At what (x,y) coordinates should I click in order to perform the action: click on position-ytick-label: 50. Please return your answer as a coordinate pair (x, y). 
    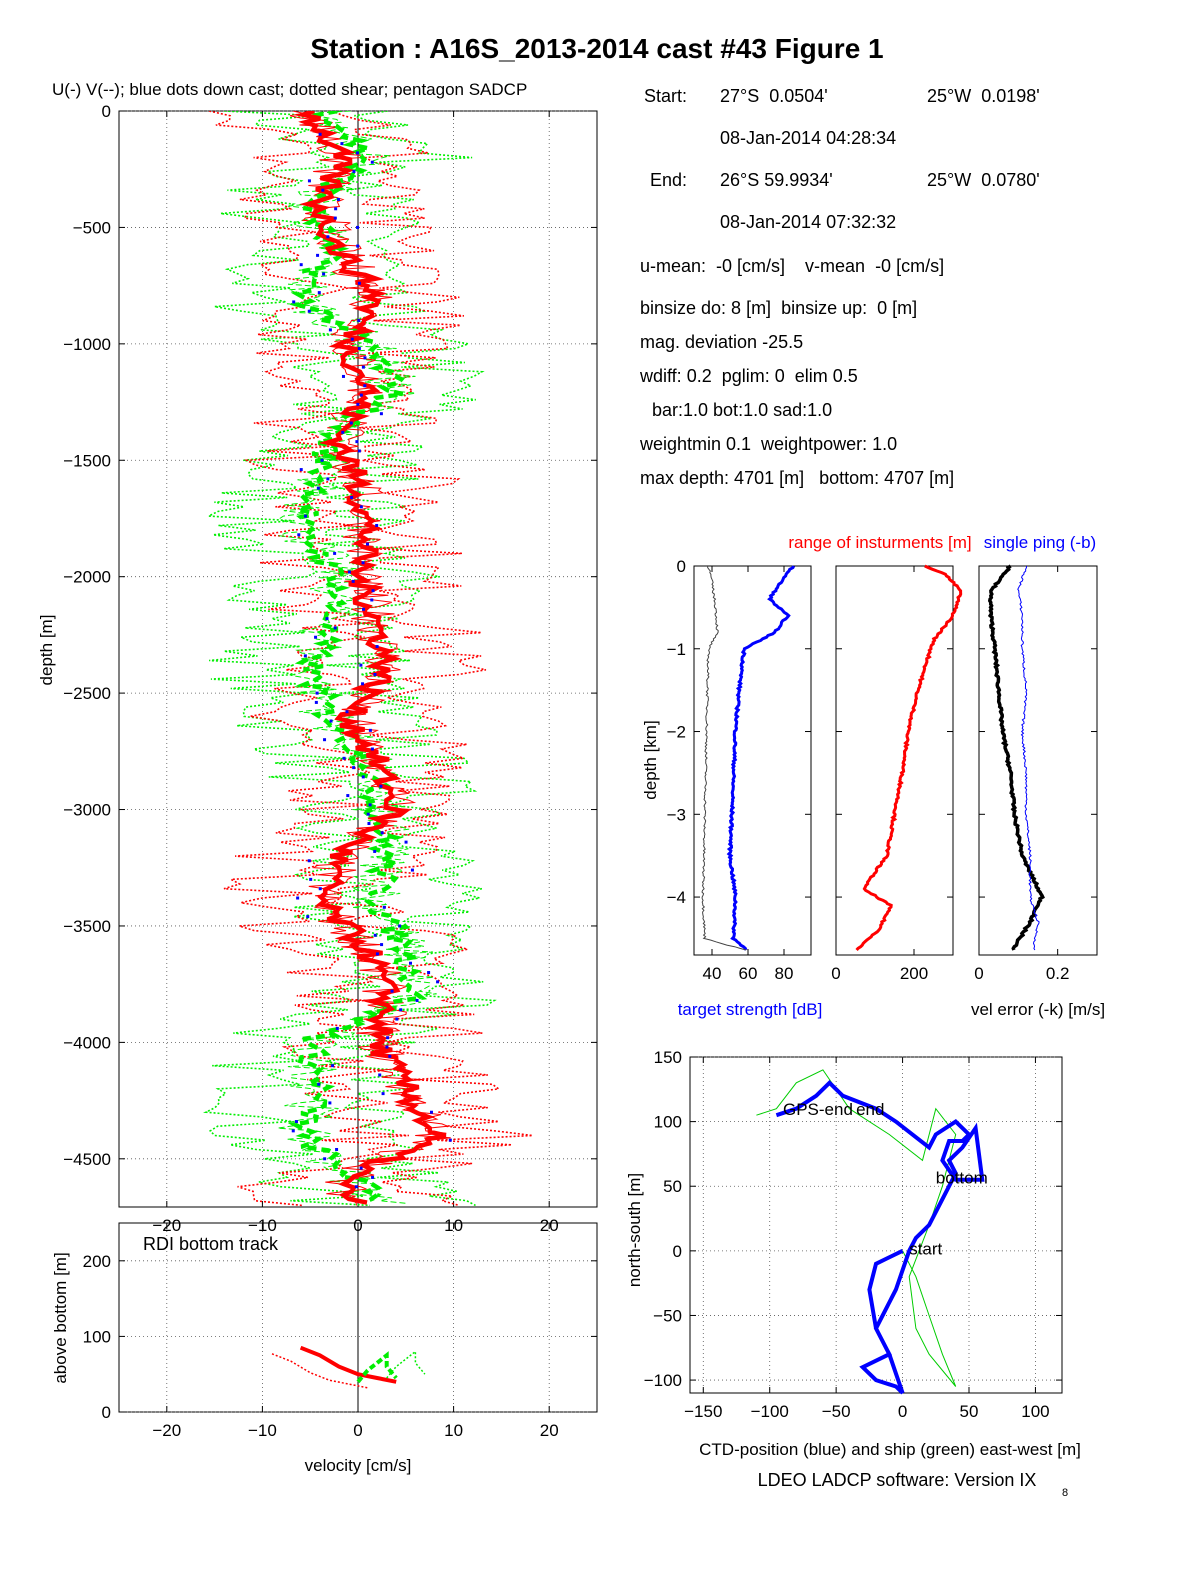
    Looking at the image, I should click on (672, 1186).